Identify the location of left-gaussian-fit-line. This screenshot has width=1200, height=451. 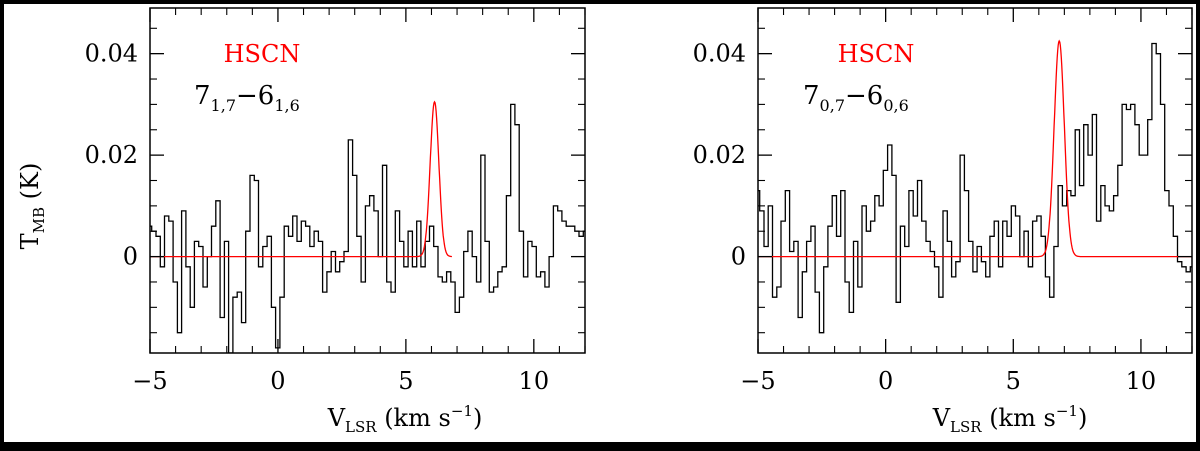
(301, 179).